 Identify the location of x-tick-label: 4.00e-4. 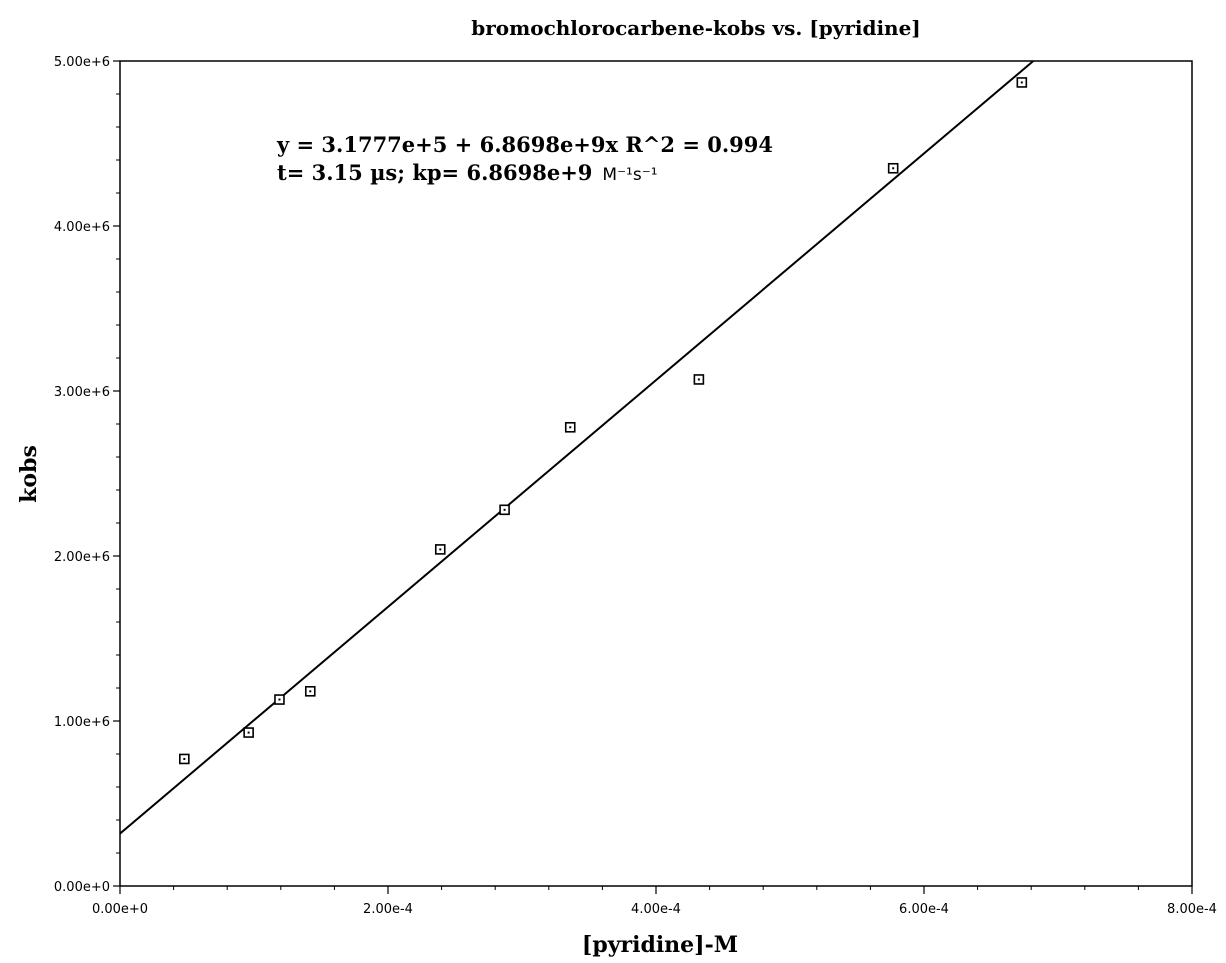
(656, 909).